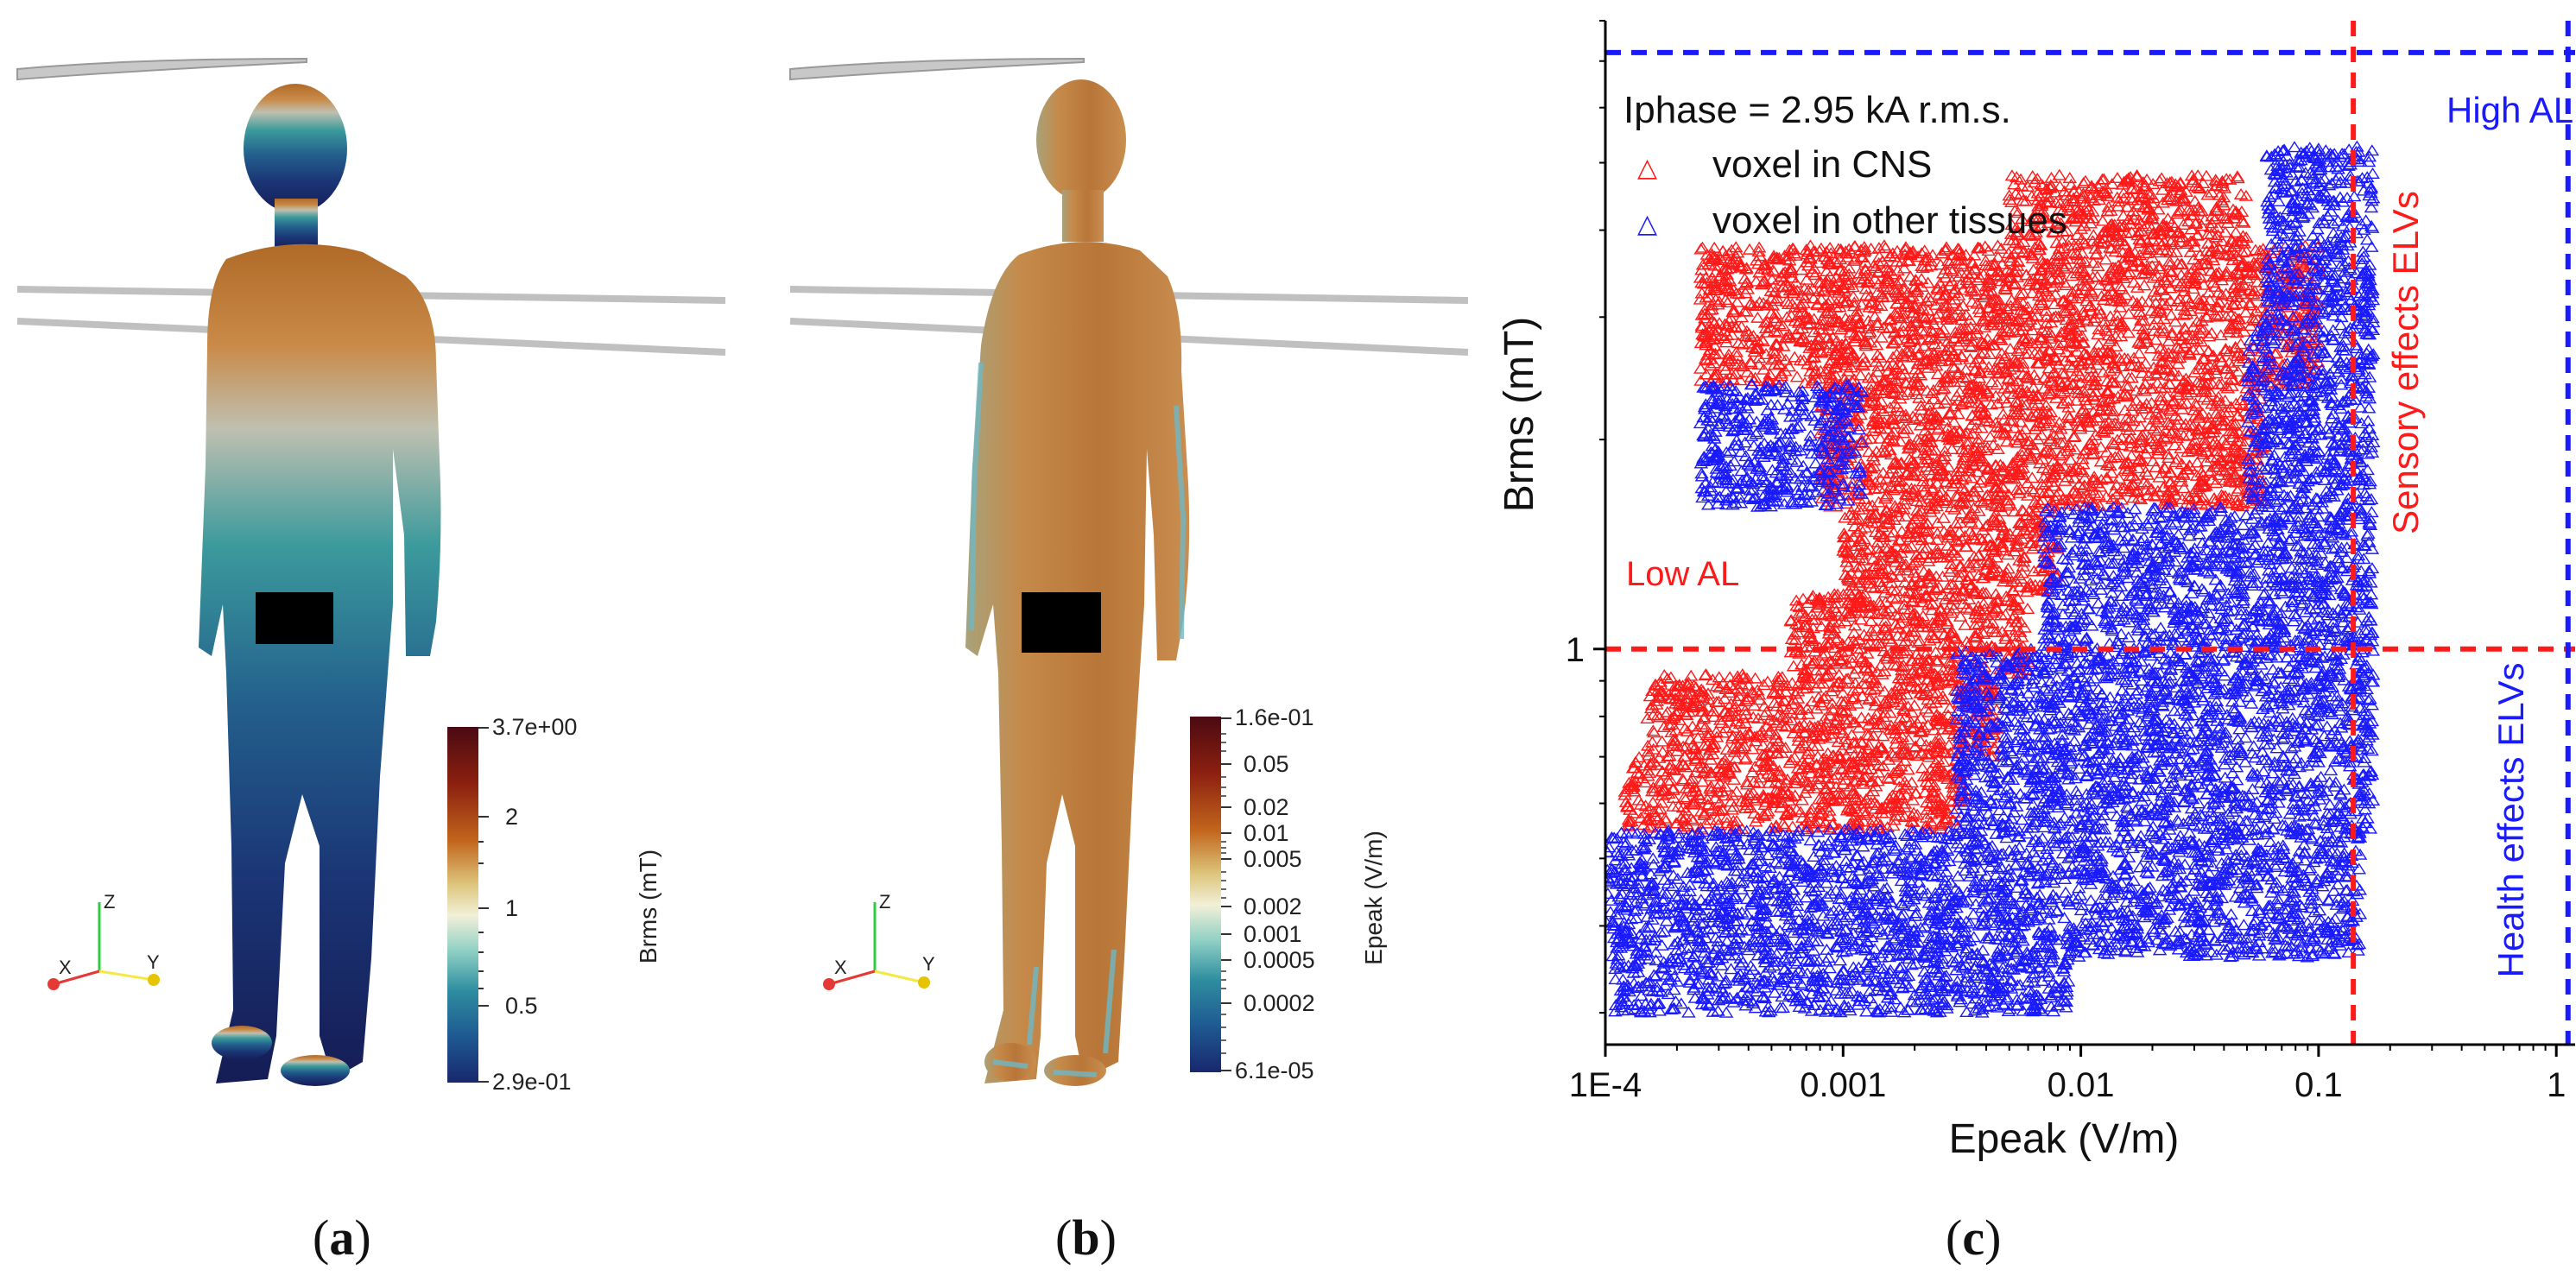 This screenshot has height=1276, width=2576. Describe the element at coordinates (937, 69) in the screenshot. I see `conductor-top` at that location.